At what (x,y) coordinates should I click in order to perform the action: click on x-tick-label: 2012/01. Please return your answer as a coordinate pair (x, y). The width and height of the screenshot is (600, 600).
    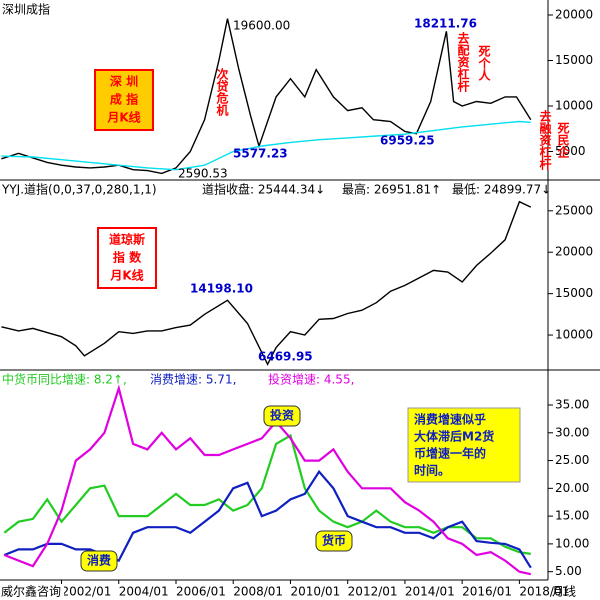
    Looking at the image, I should click on (373, 592).